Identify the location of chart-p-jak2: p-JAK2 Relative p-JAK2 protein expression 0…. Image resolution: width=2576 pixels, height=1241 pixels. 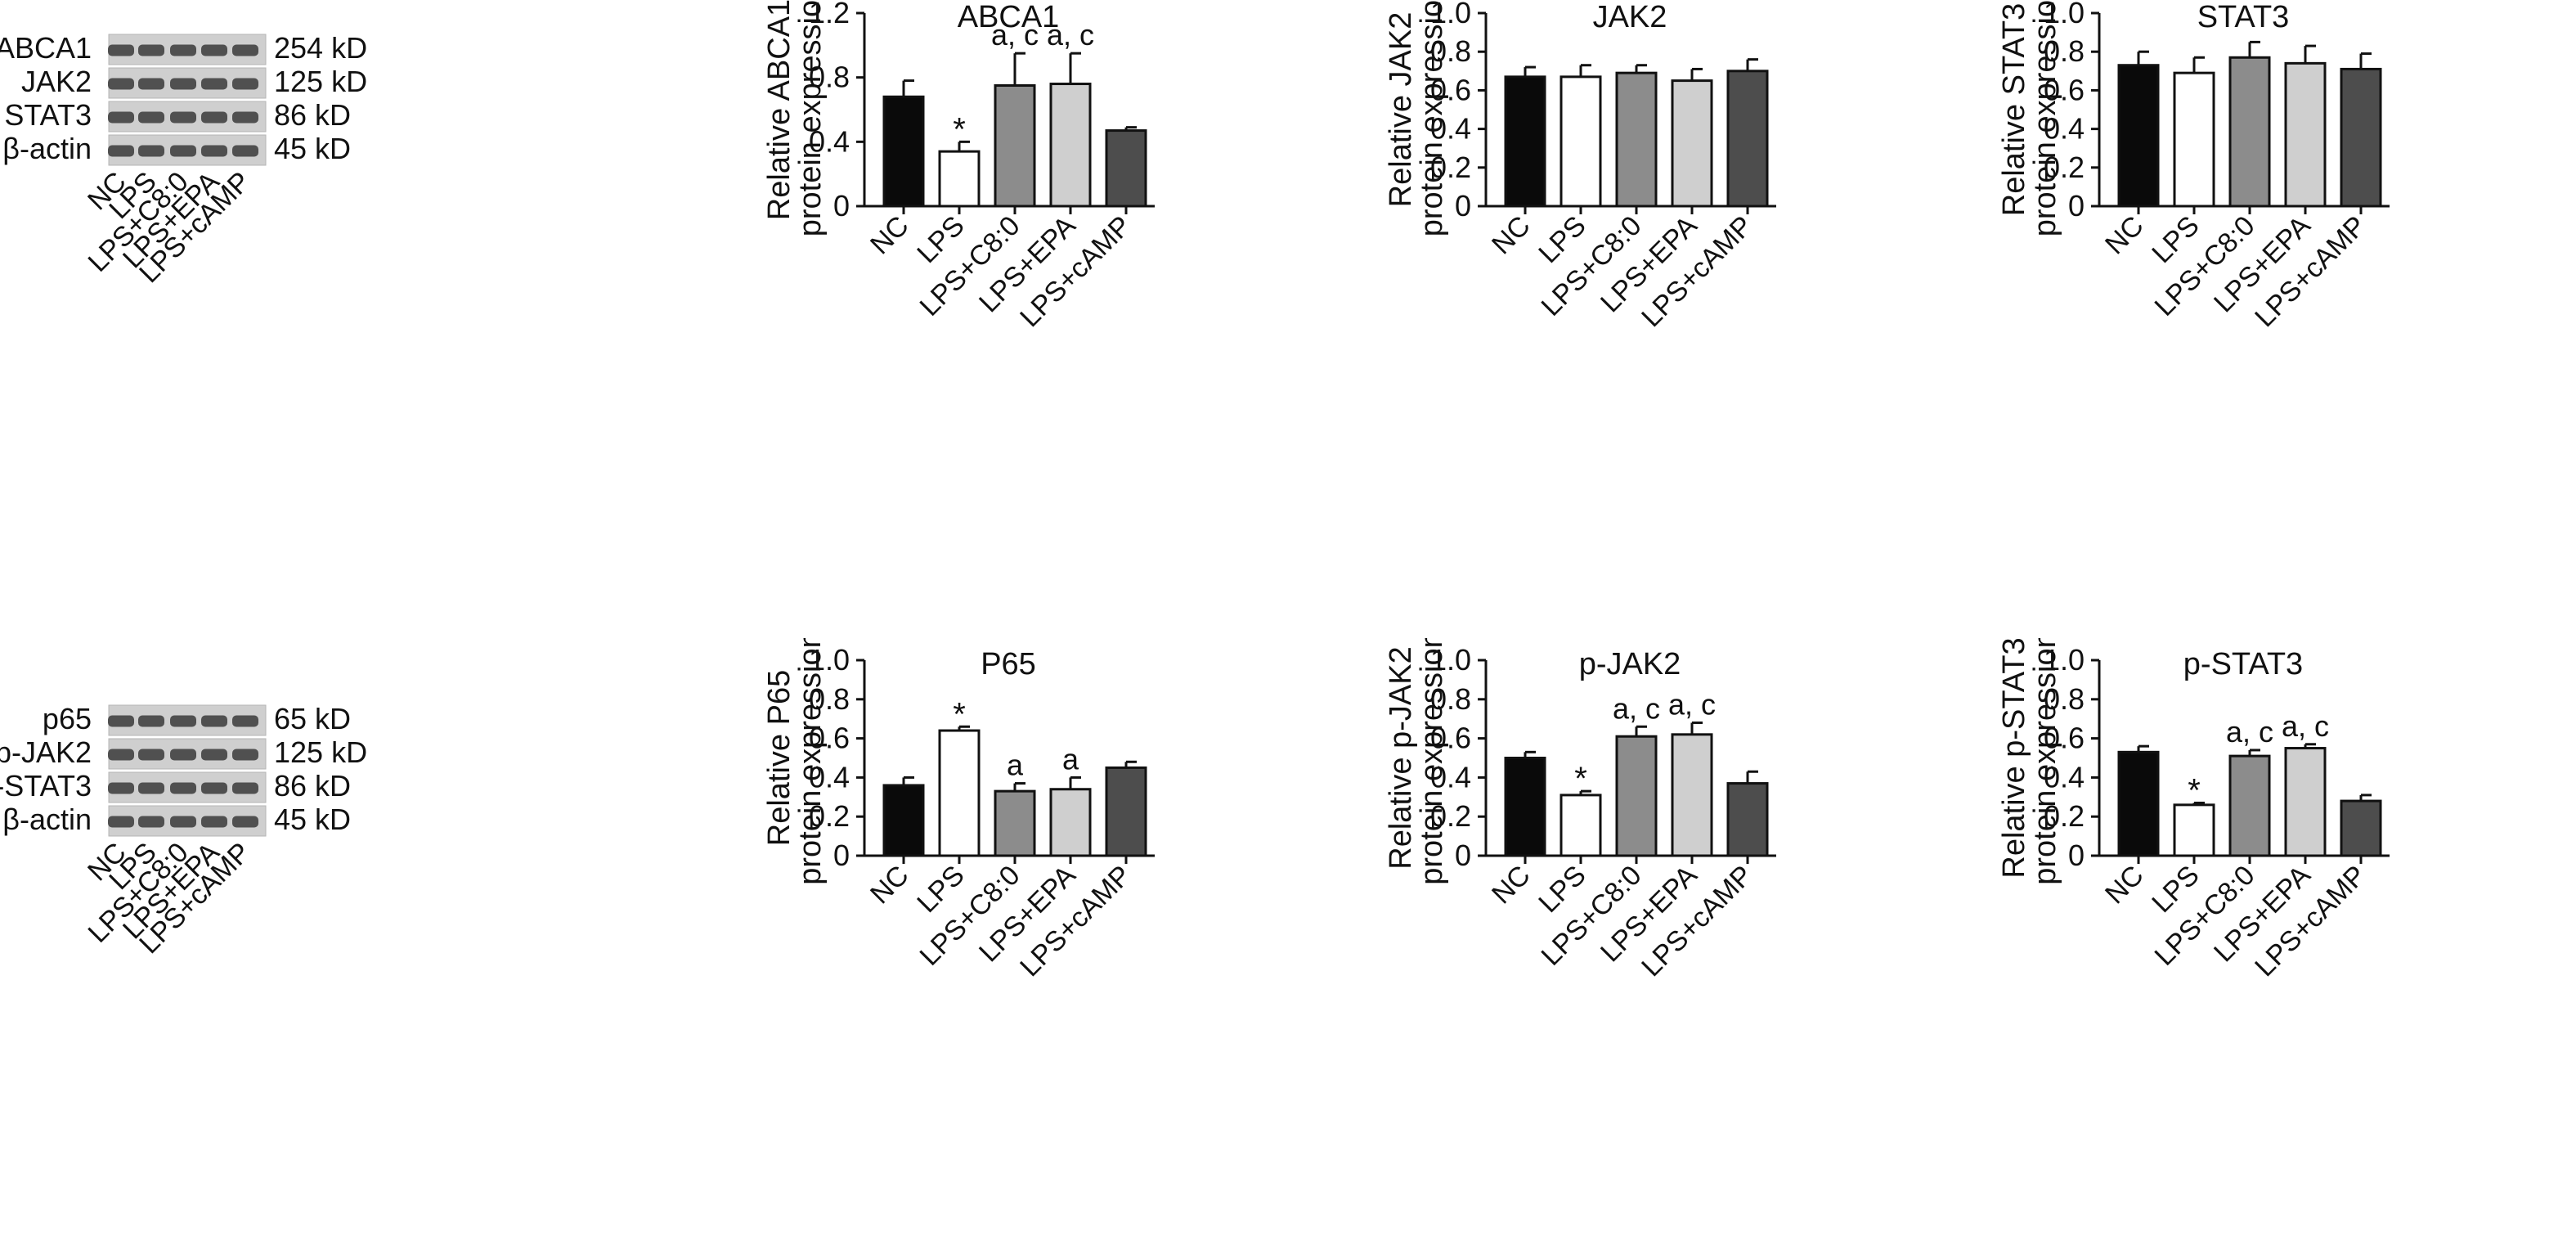
(1652, 939).